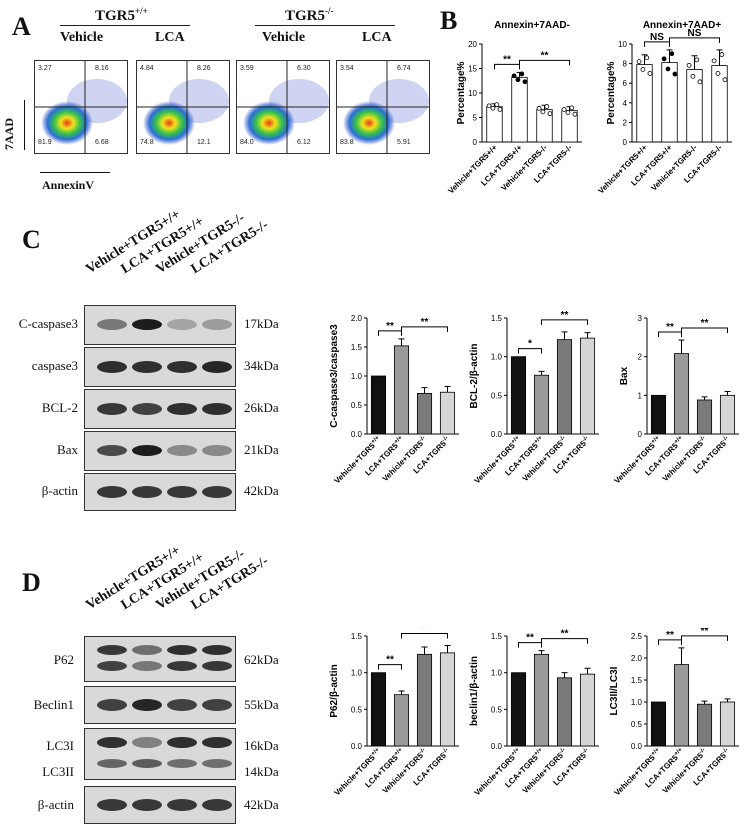  I want to click on col-label-4: LCA, so click(377, 37).